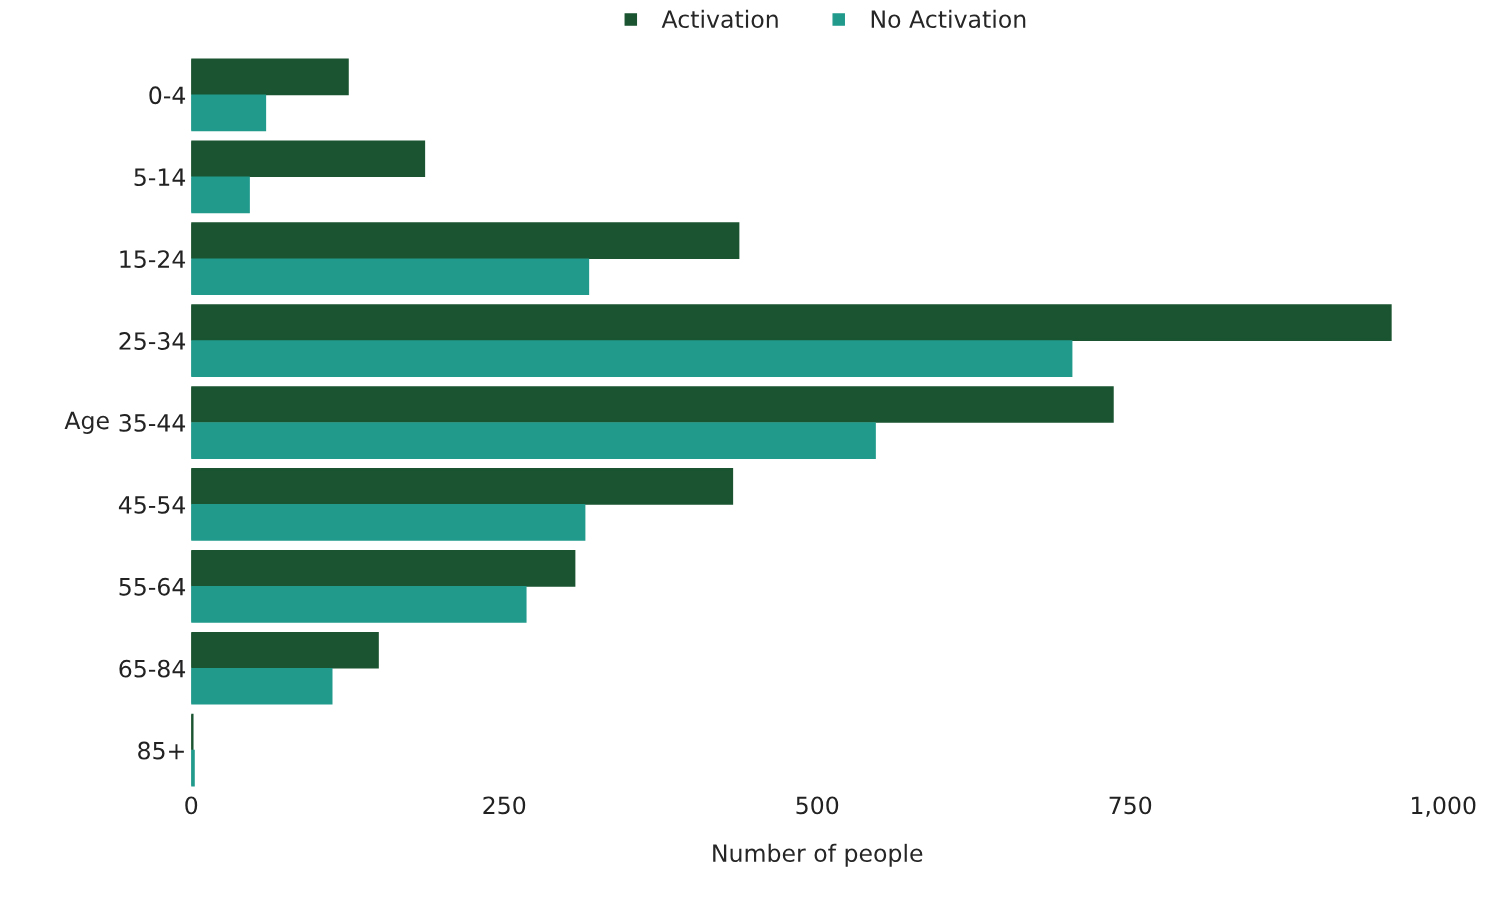 This screenshot has height=899, width=1494. Describe the element at coordinates (167, 95) in the screenshot. I see `y-tick-label: 0-4` at that location.